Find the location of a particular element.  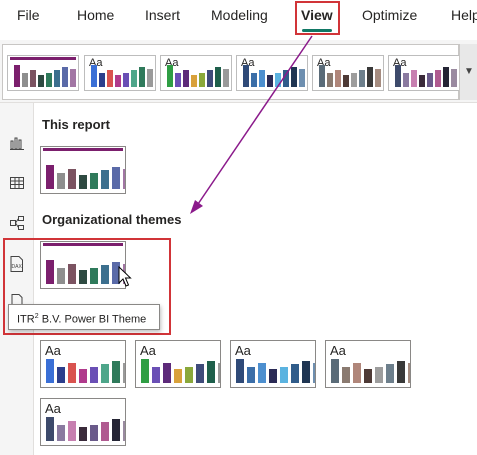

menu-view: View is located at coordinates (317, 15).